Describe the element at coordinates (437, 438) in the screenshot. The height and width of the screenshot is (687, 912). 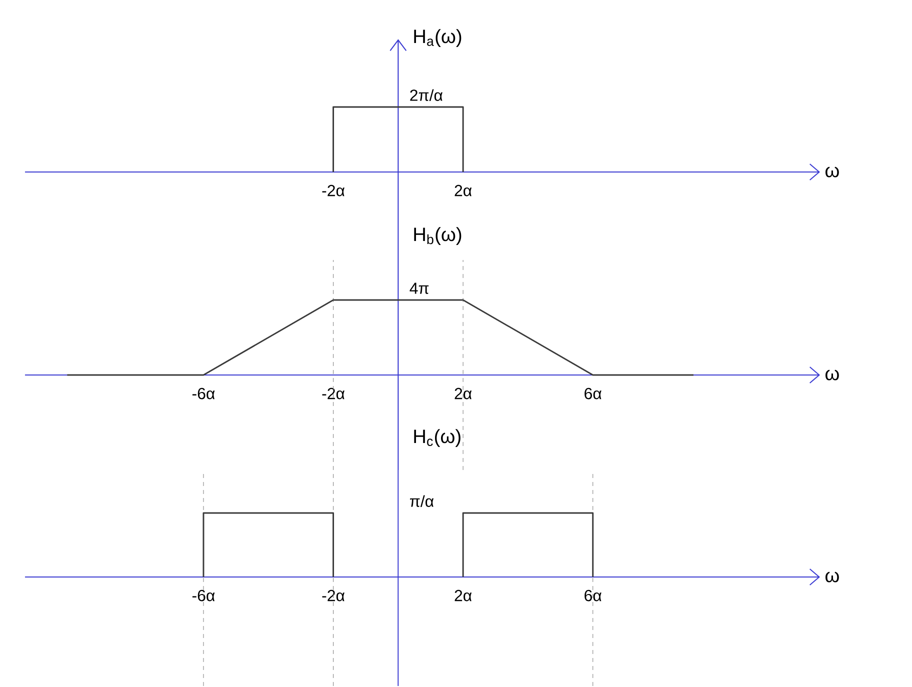
I see `y-axis-title: H$_{c}$(ω)` at that location.